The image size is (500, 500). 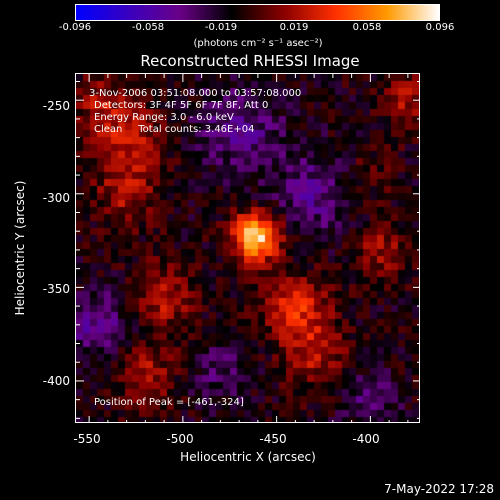 I want to click on x-axis-label: Heliocentric X (arcsec), so click(x=248, y=457).